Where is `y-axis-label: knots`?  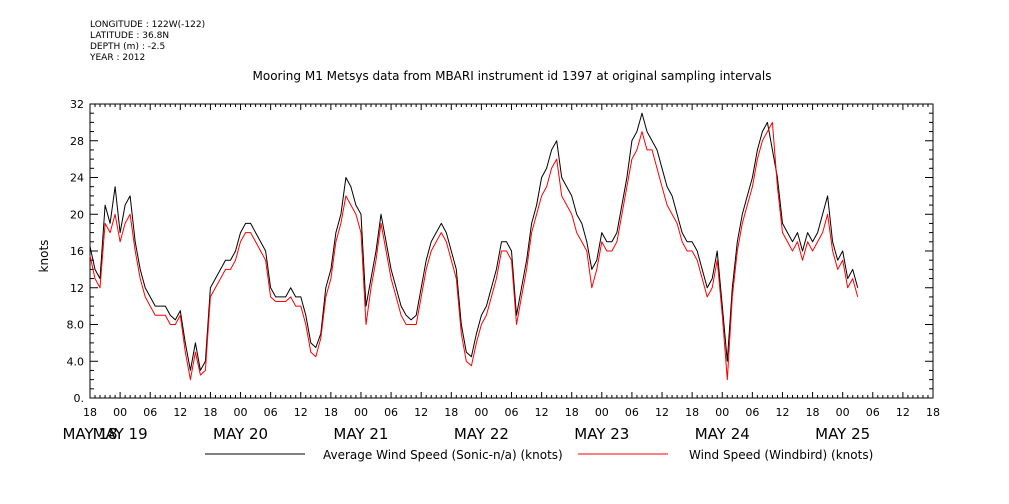 y-axis-label: knots is located at coordinates (44, 256).